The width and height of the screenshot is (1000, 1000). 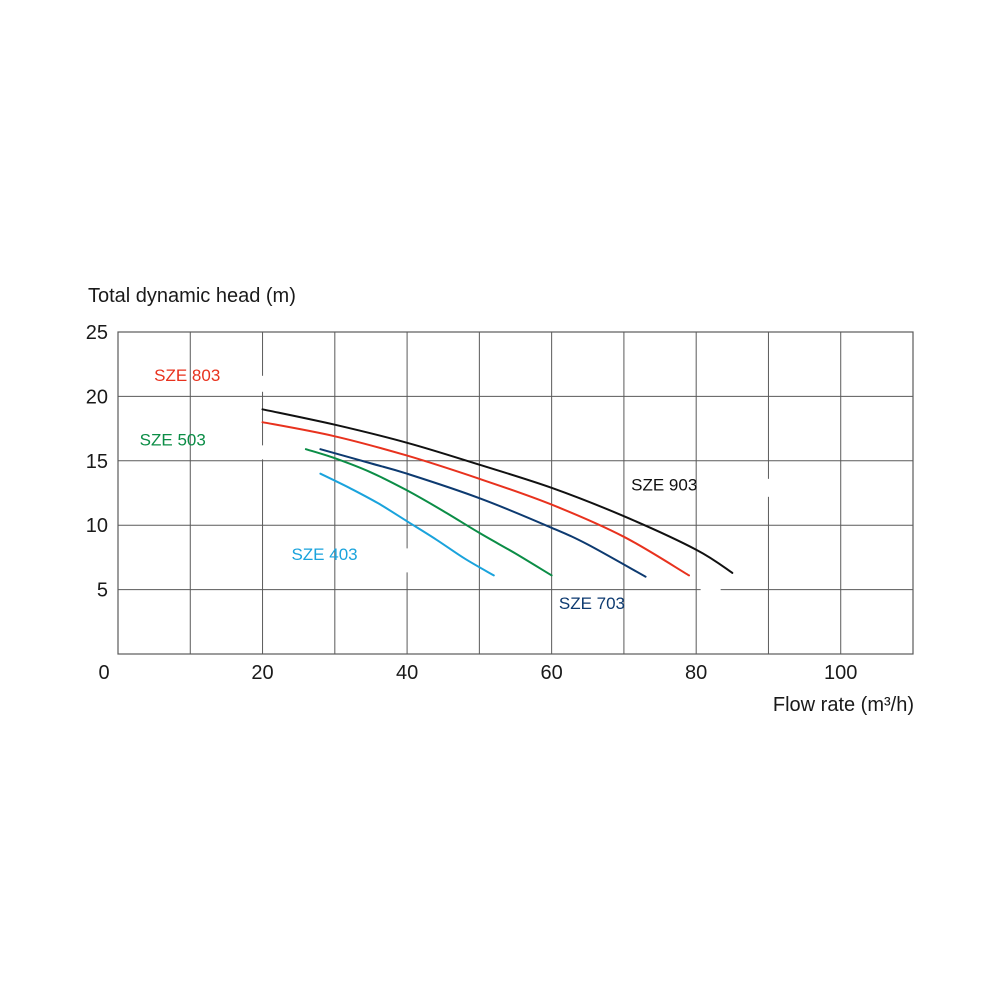 What do you see at coordinates (843, 705) in the screenshot?
I see `x-axis-title: Flow rate (m³/h)` at bounding box center [843, 705].